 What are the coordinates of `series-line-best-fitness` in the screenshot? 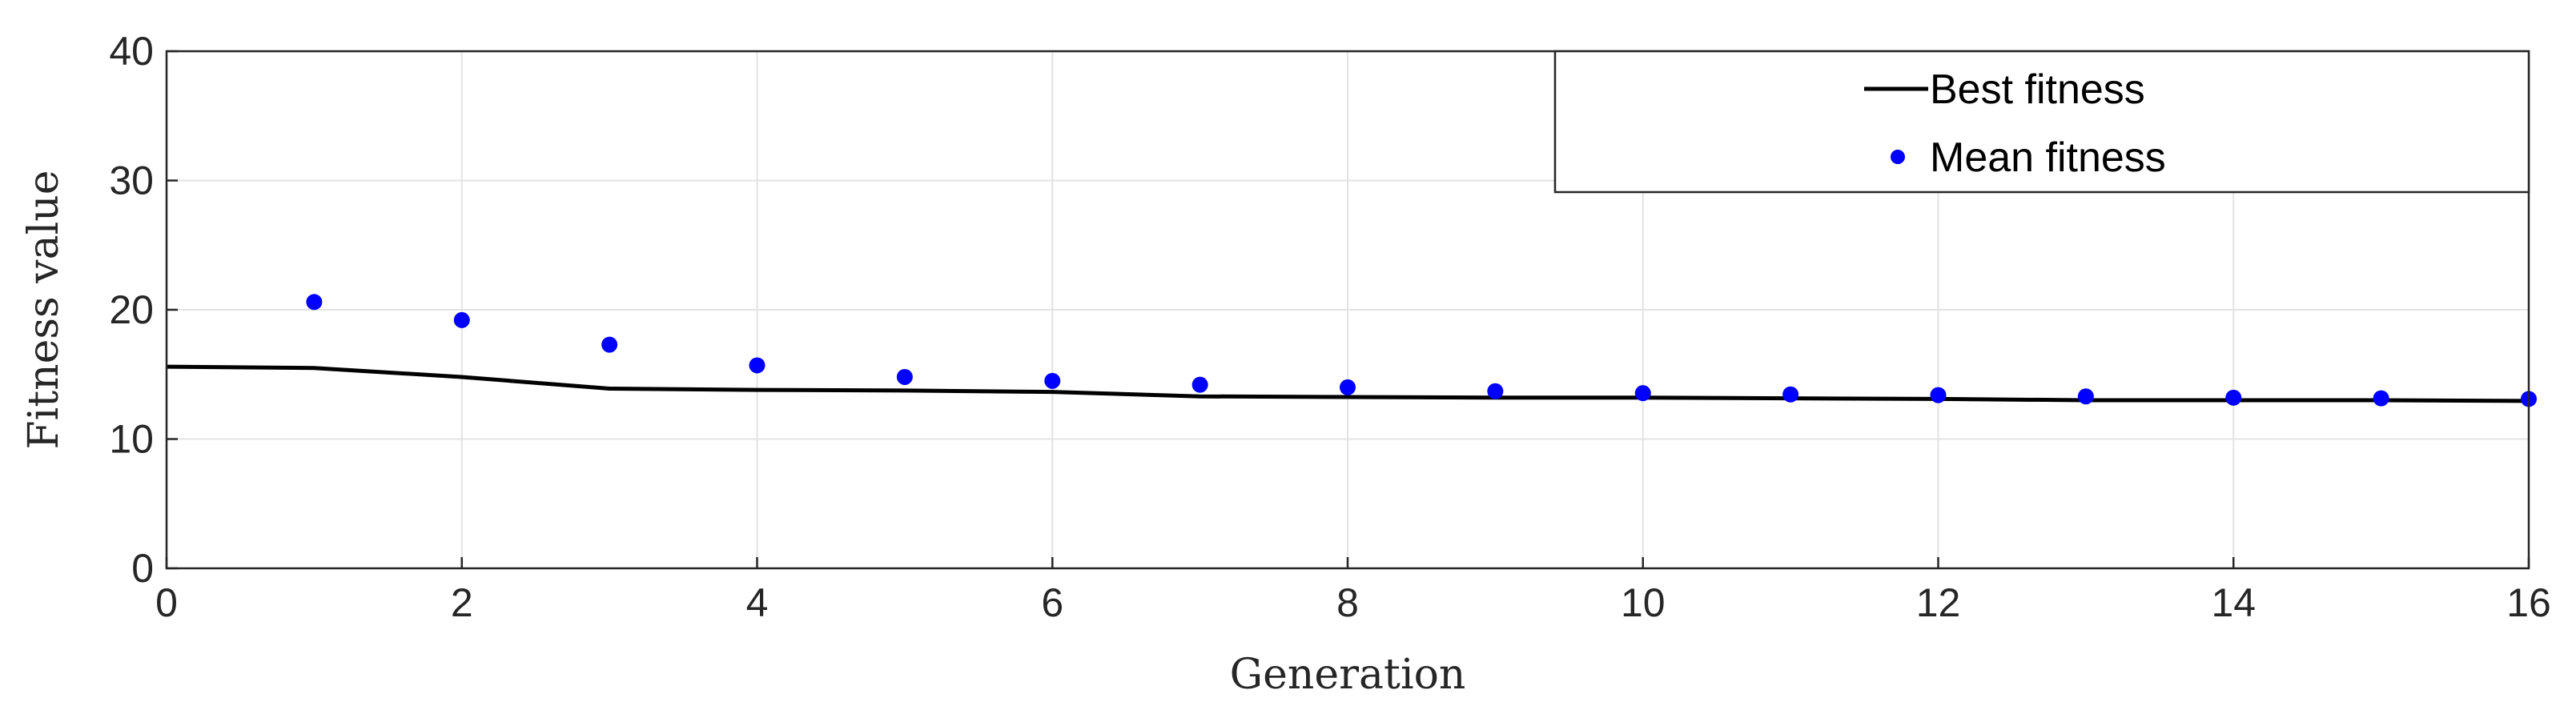 It's located at (1348, 383).